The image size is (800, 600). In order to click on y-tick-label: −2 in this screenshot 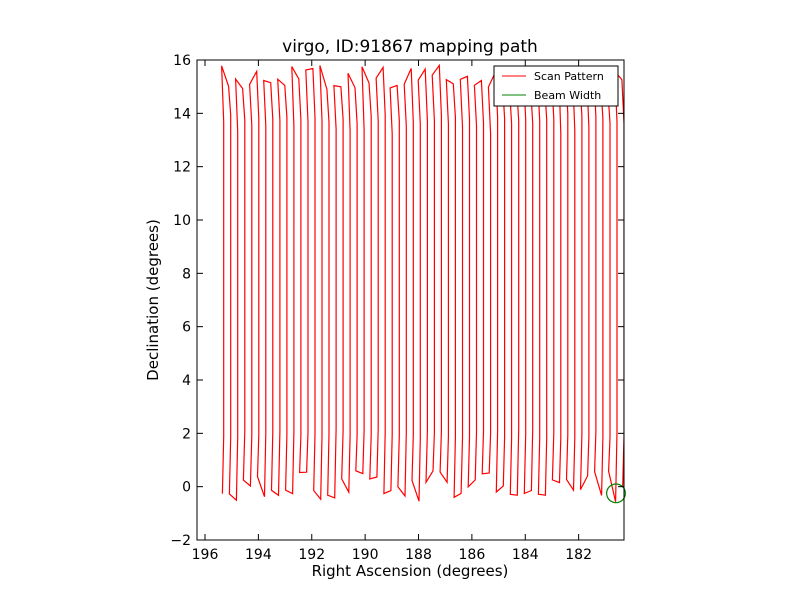, I will do `click(180, 541)`.